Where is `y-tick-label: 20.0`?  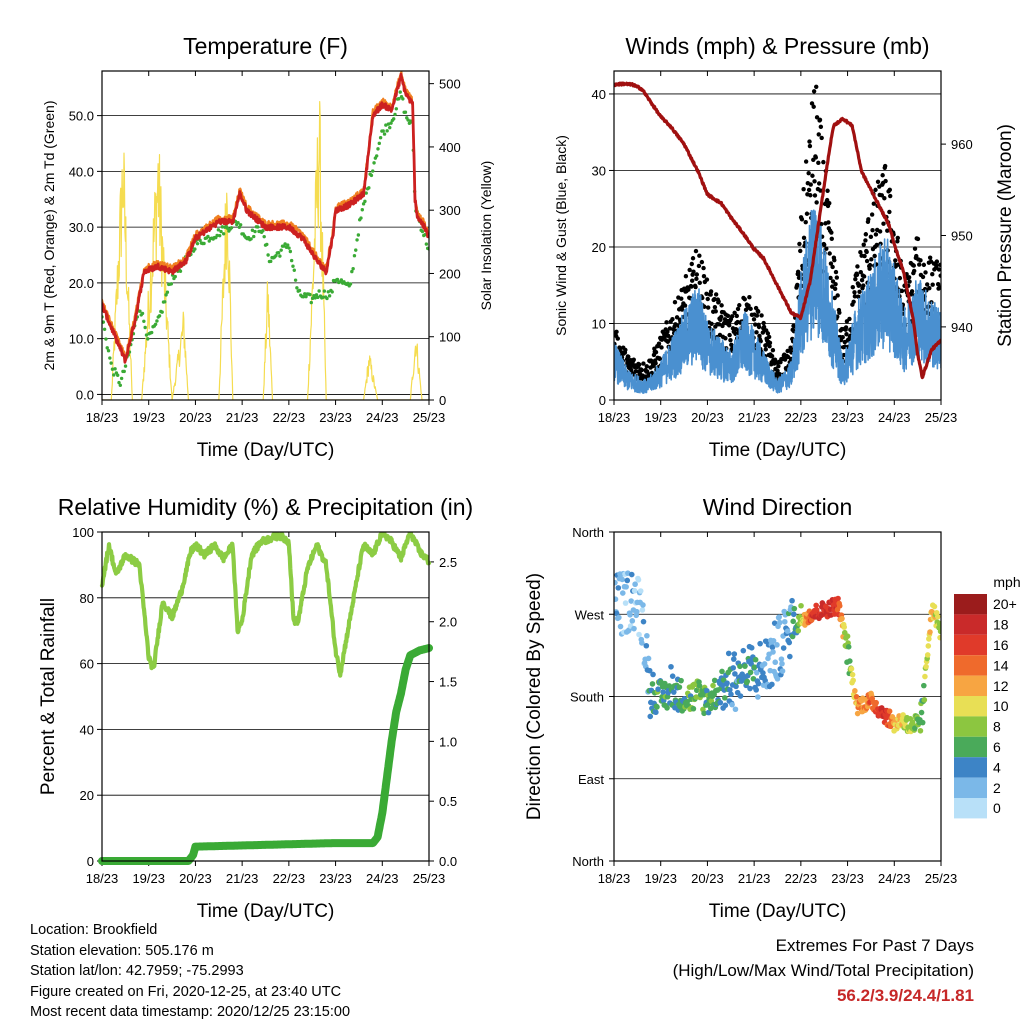
y-tick-label: 20.0 is located at coordinates (81, 283).